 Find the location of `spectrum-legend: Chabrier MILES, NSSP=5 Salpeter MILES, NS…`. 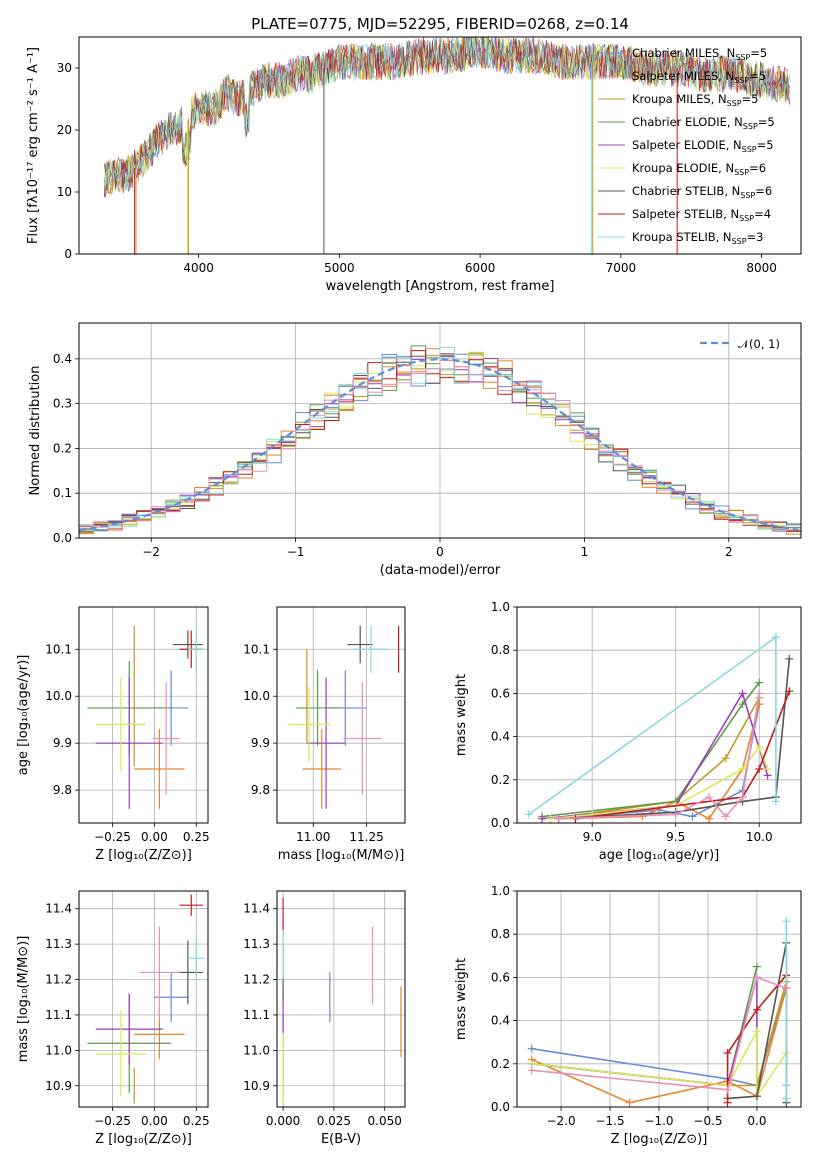

spectrum-legend: Chabrier MILES, NSSP=5 Salpeter MILES, NS… is located at coordinates (686, 146).